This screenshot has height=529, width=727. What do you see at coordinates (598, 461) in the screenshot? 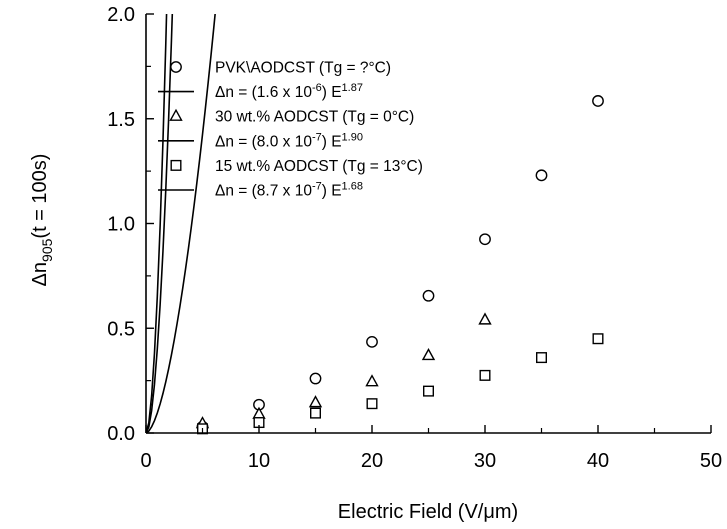
I see `x-tick-label: 40` at bounding box center [598, 461].